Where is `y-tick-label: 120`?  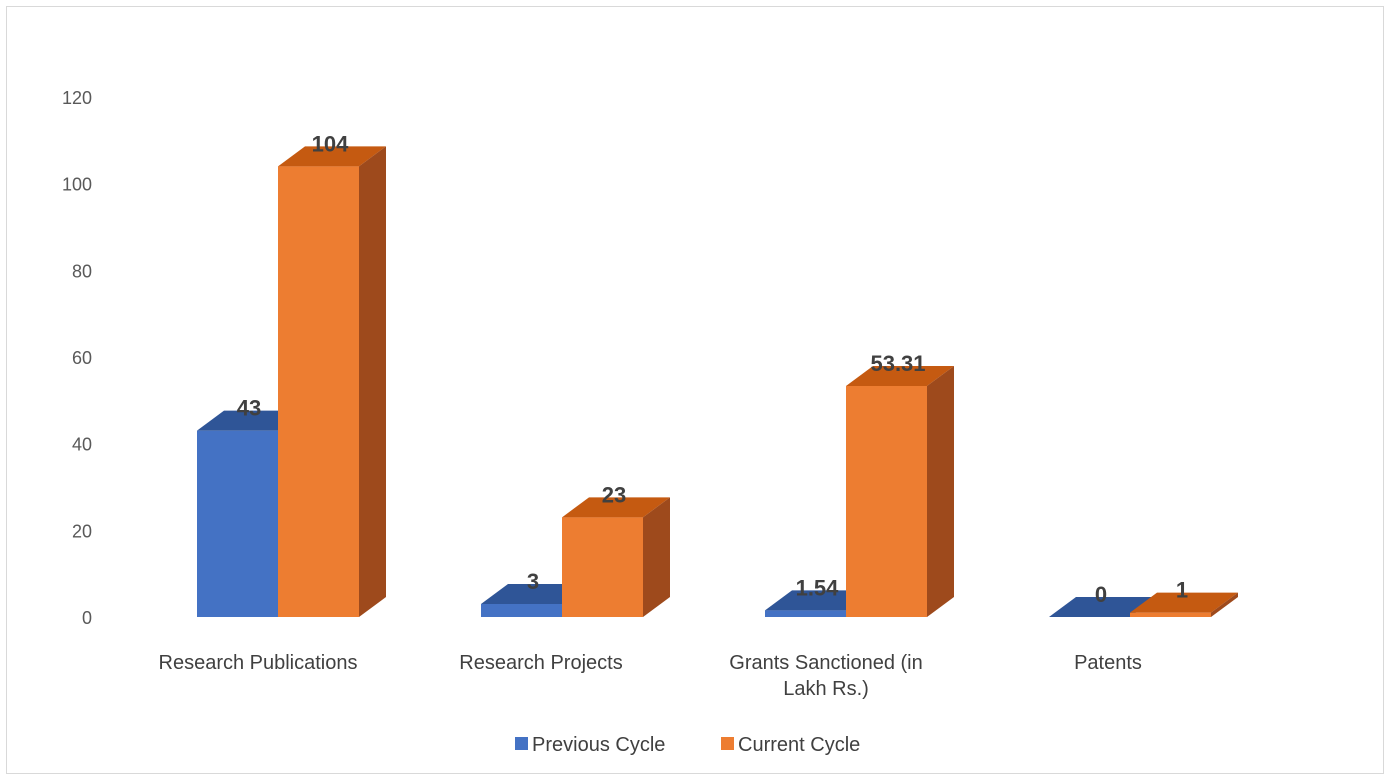
y-tick-label: 120 is located at coordinates (77, 98).